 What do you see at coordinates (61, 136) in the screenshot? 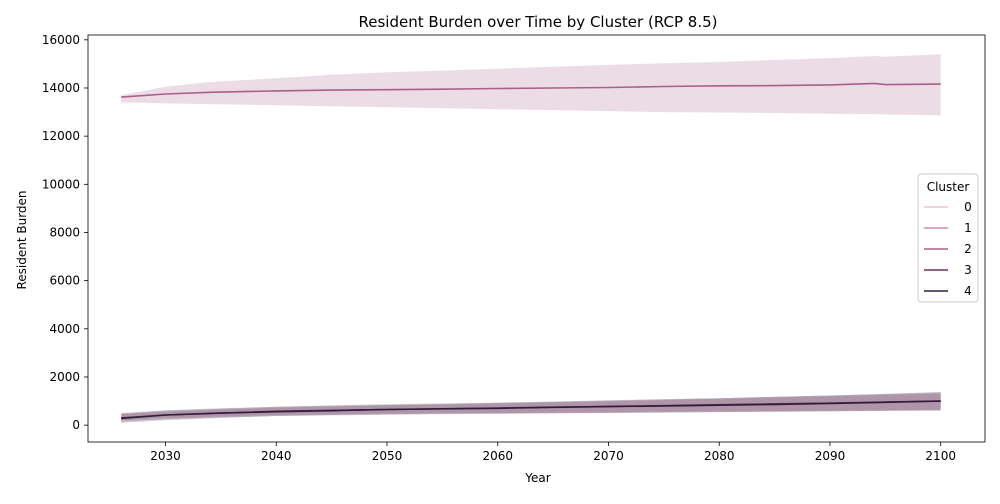
I see `y-tick-label: 12000` at bounding box center [61, 136].